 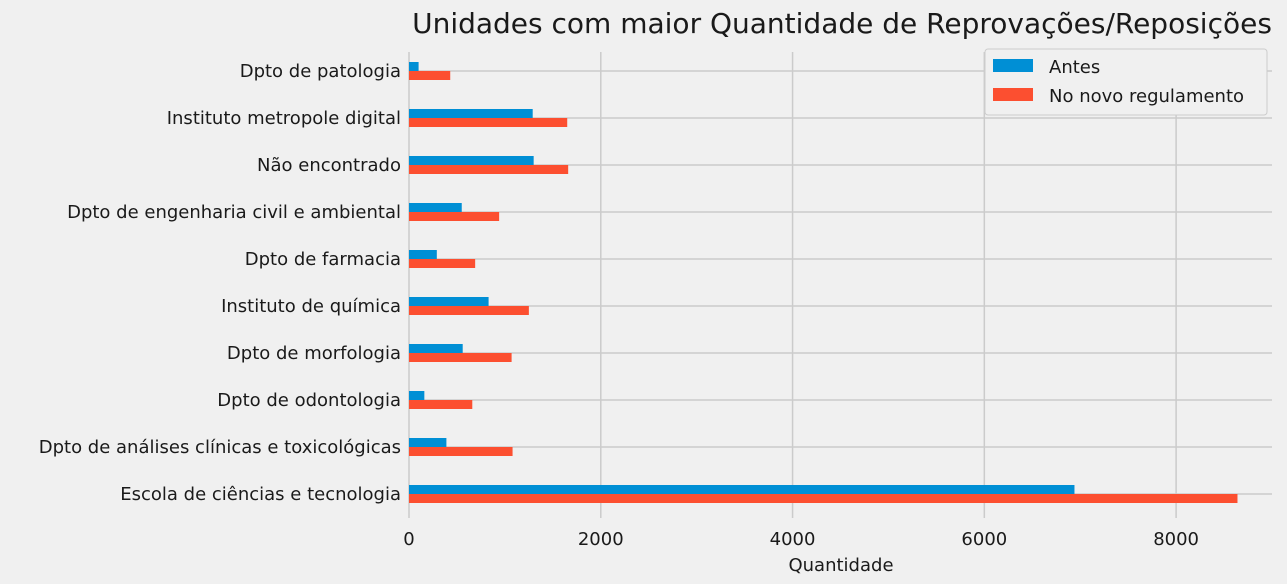 What do you see at coordinates (460, 357) in the screenshot?
I see `bar-no-novo-regulamento-dpto-de-morfologia` at bounding box center [460, 357].